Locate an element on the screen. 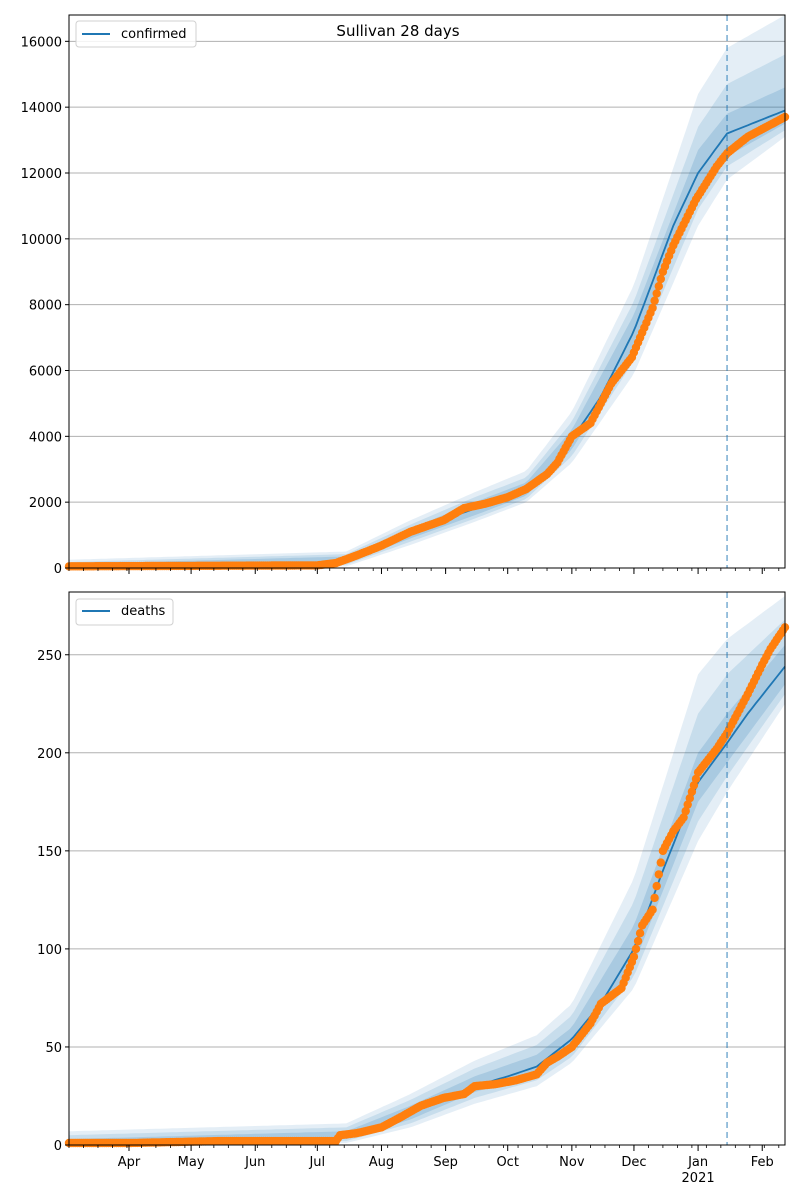 The image size is (800, 1200). legend-label-deaths: deaths is located at coordinates (143, 611).